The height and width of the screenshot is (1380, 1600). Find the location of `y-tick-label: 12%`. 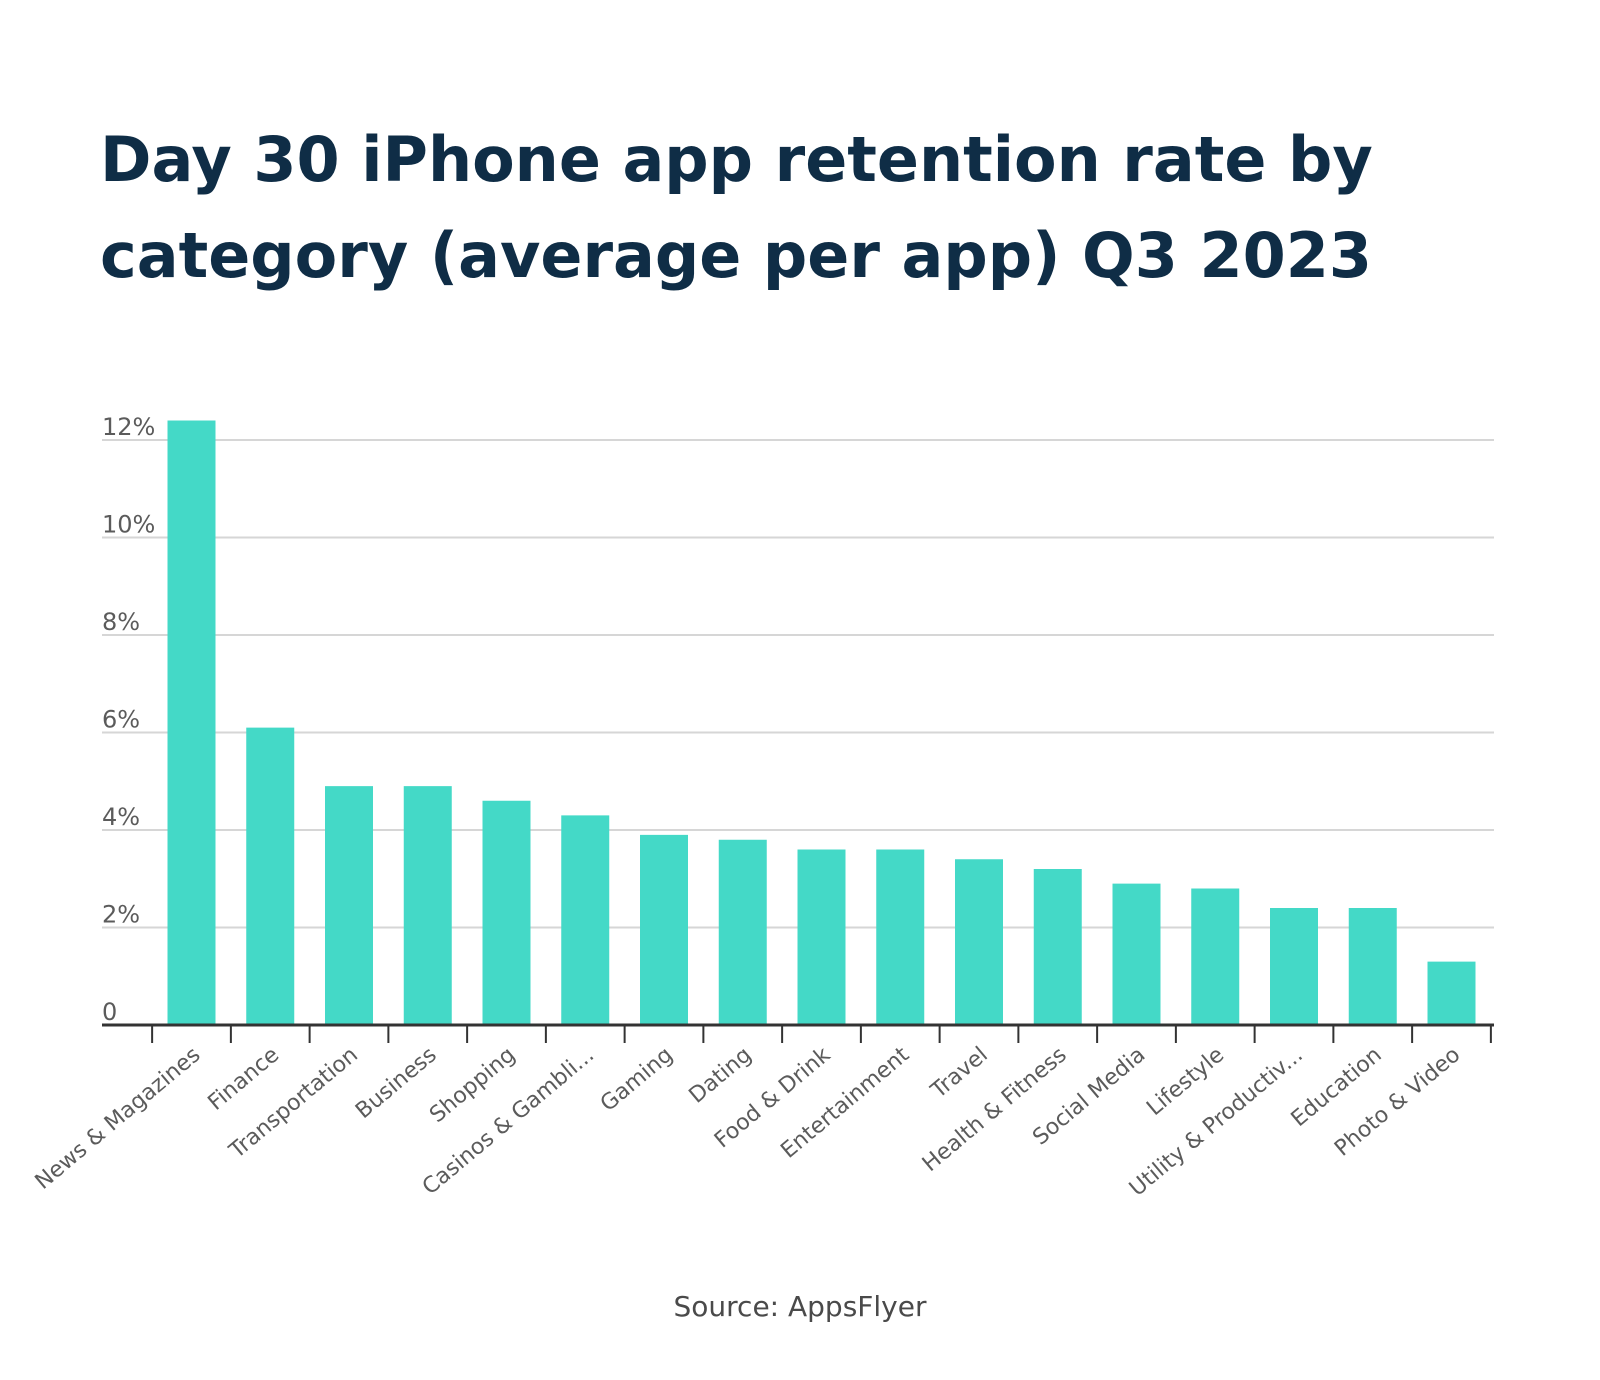

y-tick-label: 12% is located at coordinates (128, 427).